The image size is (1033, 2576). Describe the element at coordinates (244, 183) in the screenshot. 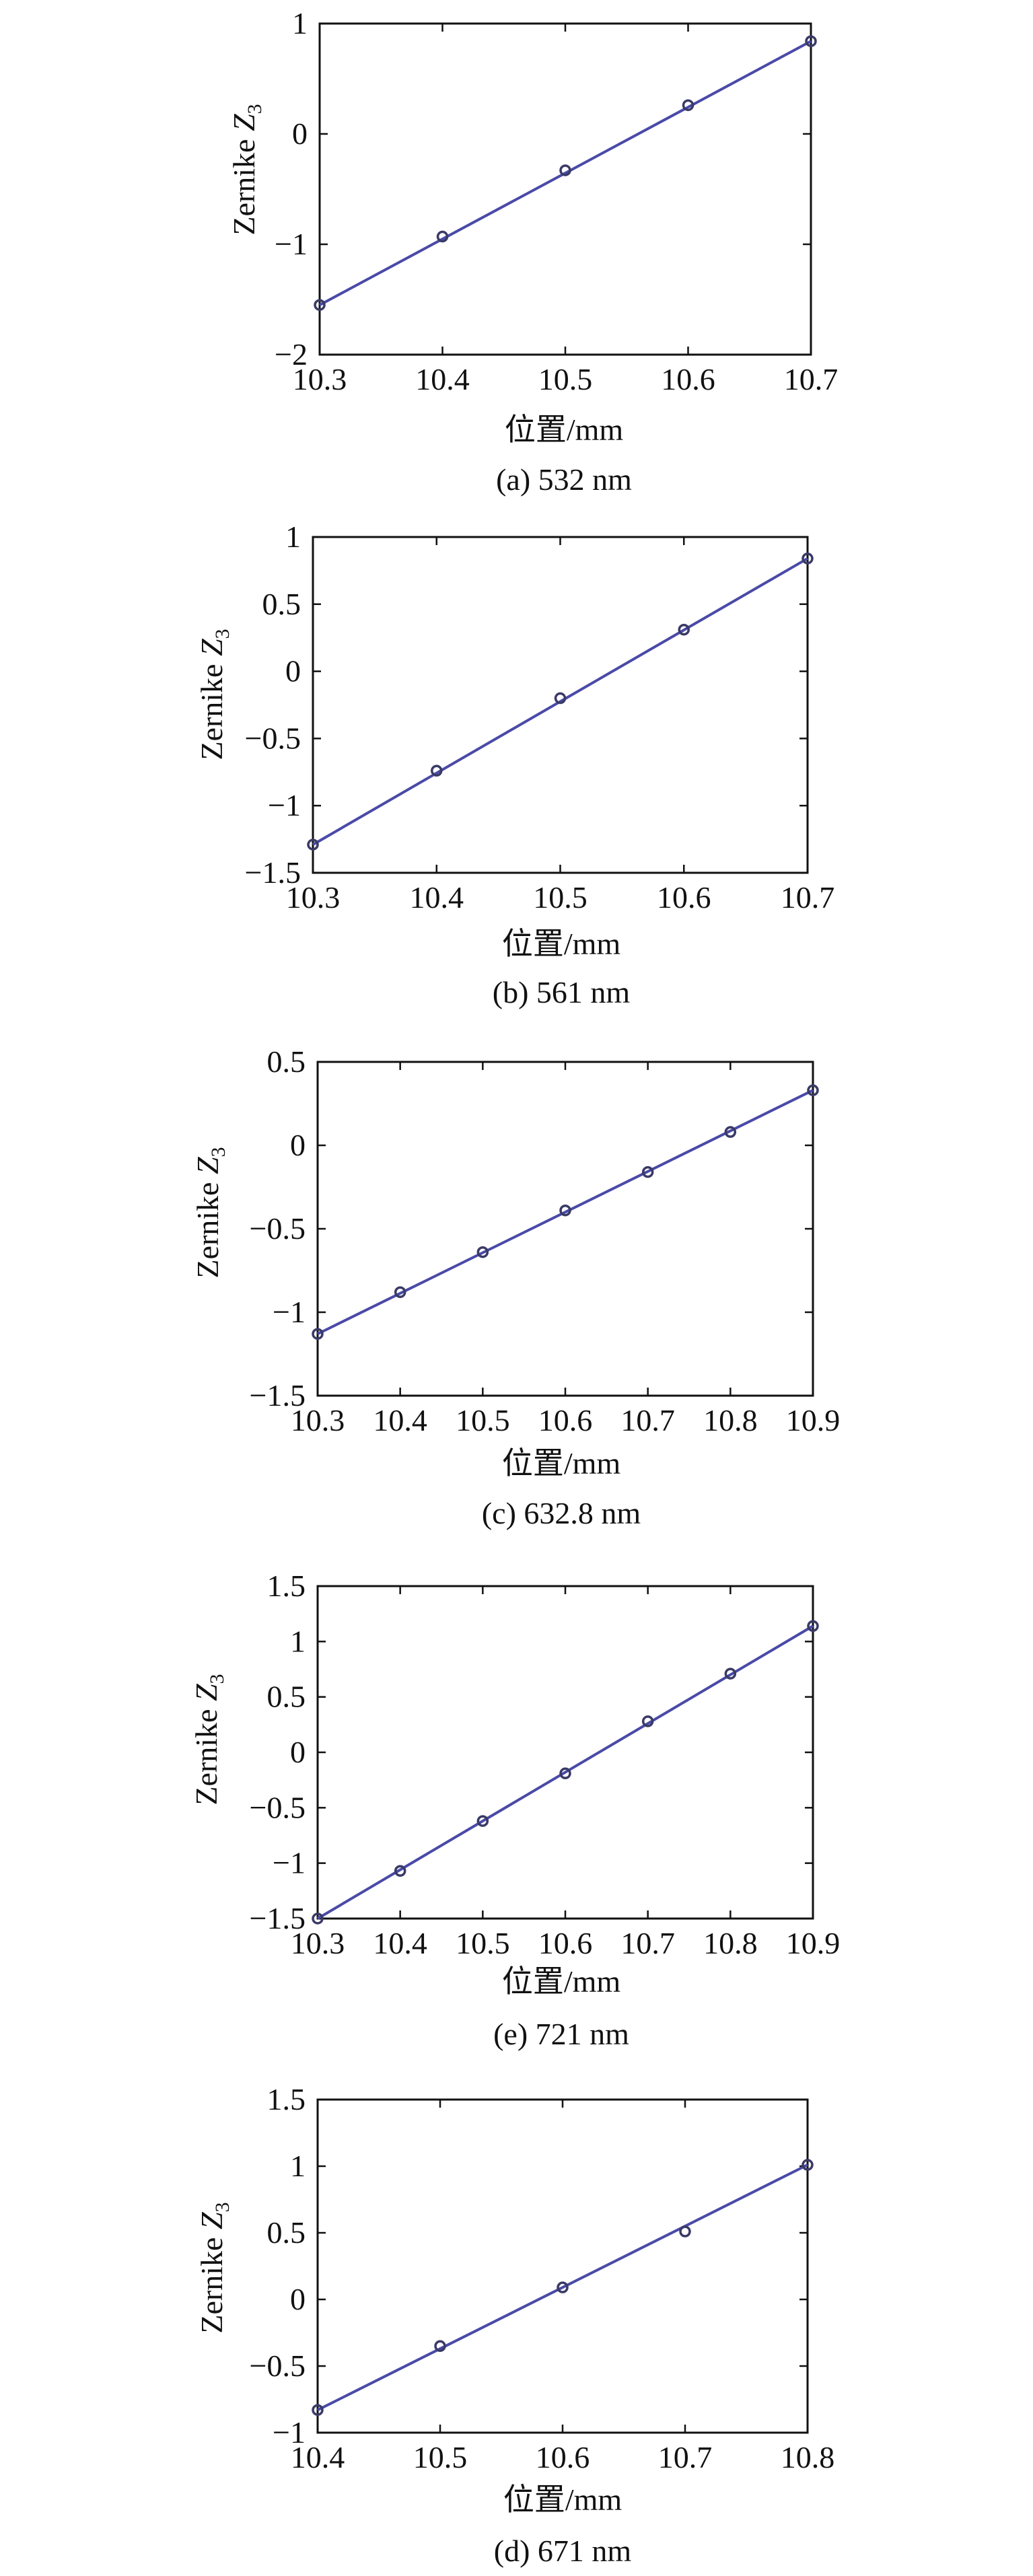

I see `y-axis-label-main-a: Zernike` at that location.